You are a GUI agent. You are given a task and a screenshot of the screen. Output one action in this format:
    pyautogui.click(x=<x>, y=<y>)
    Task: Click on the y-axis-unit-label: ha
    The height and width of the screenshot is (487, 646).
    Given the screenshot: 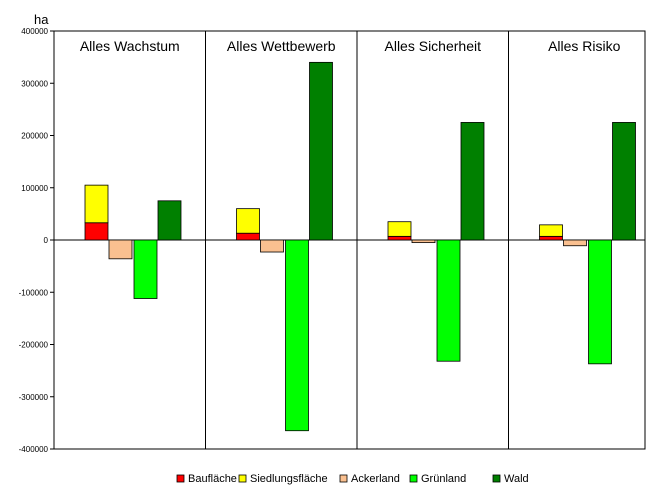 What is the action you would take?
    pyautogui.click(x=41, y=19)
    